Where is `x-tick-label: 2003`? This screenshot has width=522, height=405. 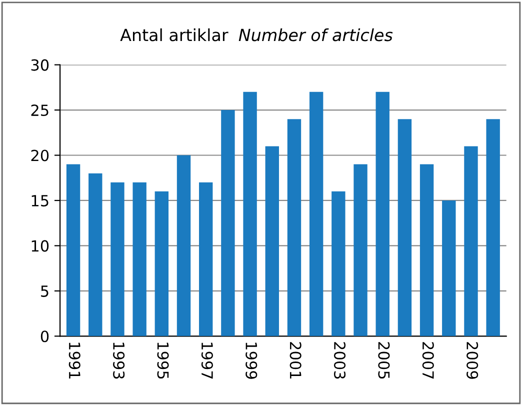 x-tick-label: 2003 is located at coordinates (340, 360).